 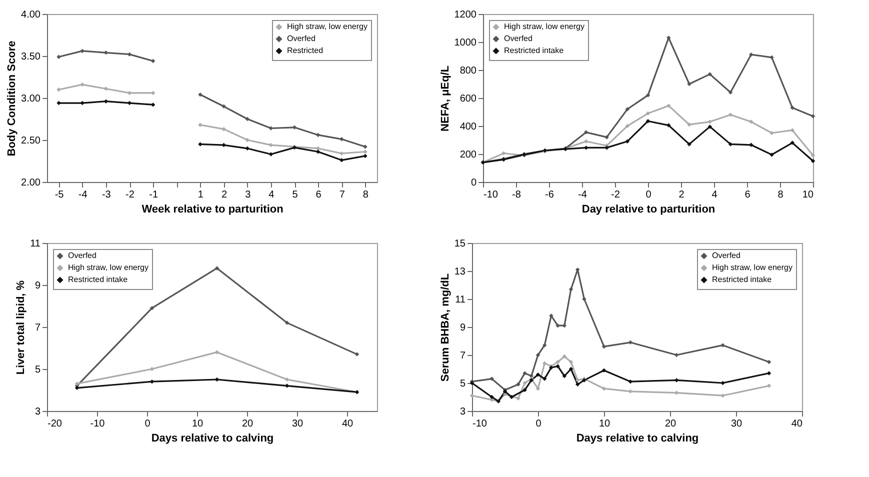 What do you see at coordinates (295, 195) in the screenshot?
I see `x-tick-label: 5` at bounding box center [295, 195].